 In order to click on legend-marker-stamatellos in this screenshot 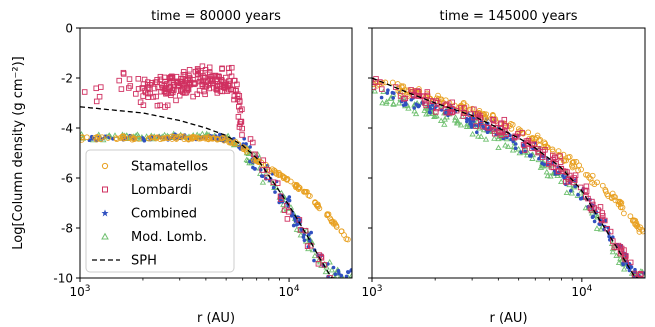, I will do `click(105, 166)`.